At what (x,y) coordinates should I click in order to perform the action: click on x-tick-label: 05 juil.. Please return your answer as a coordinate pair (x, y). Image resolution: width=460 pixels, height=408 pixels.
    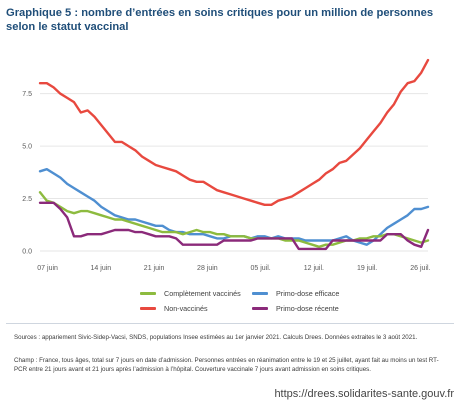
    Looking at the image, I should click on (261, 268).